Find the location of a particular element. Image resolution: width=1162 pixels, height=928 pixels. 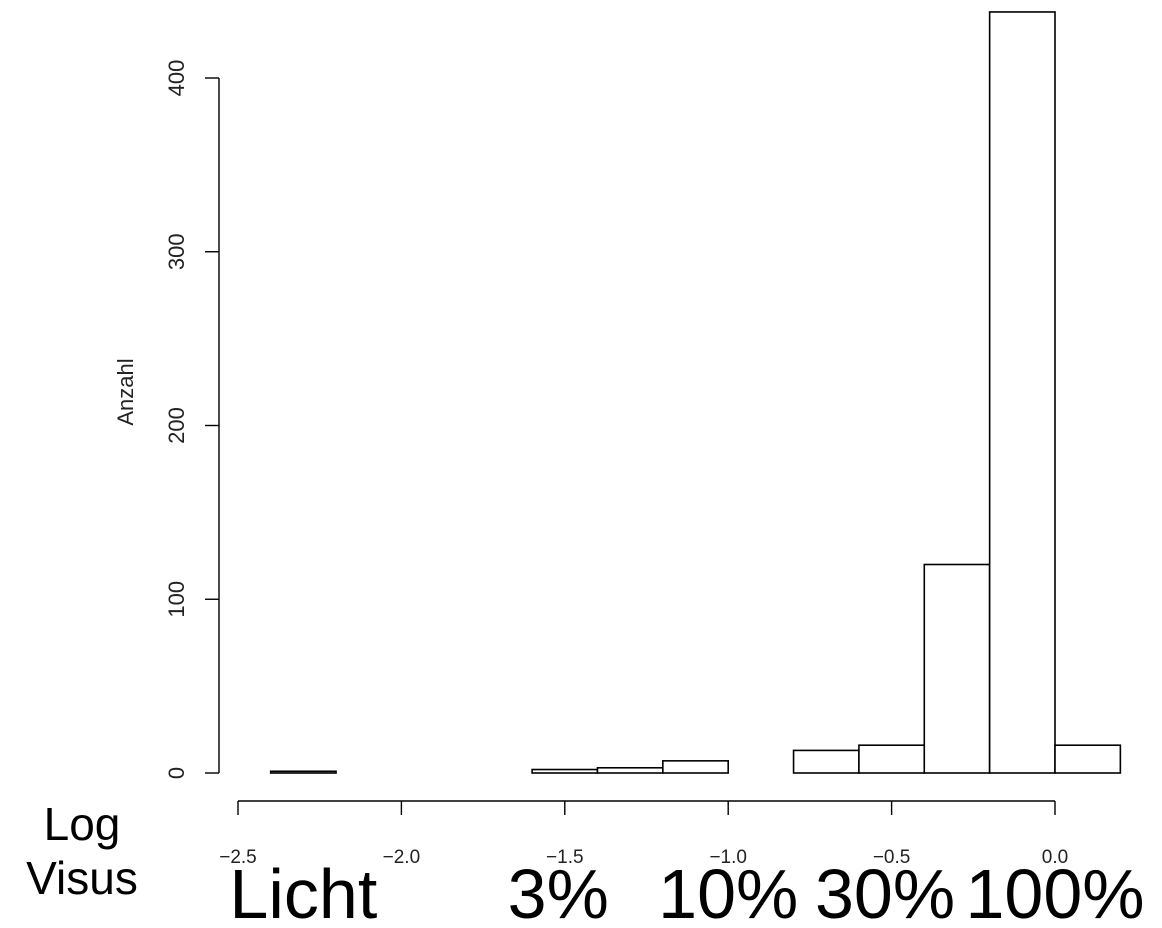

visus-labels: Licht 3% 10% 30% 100% is located at coordinates (686, 891).